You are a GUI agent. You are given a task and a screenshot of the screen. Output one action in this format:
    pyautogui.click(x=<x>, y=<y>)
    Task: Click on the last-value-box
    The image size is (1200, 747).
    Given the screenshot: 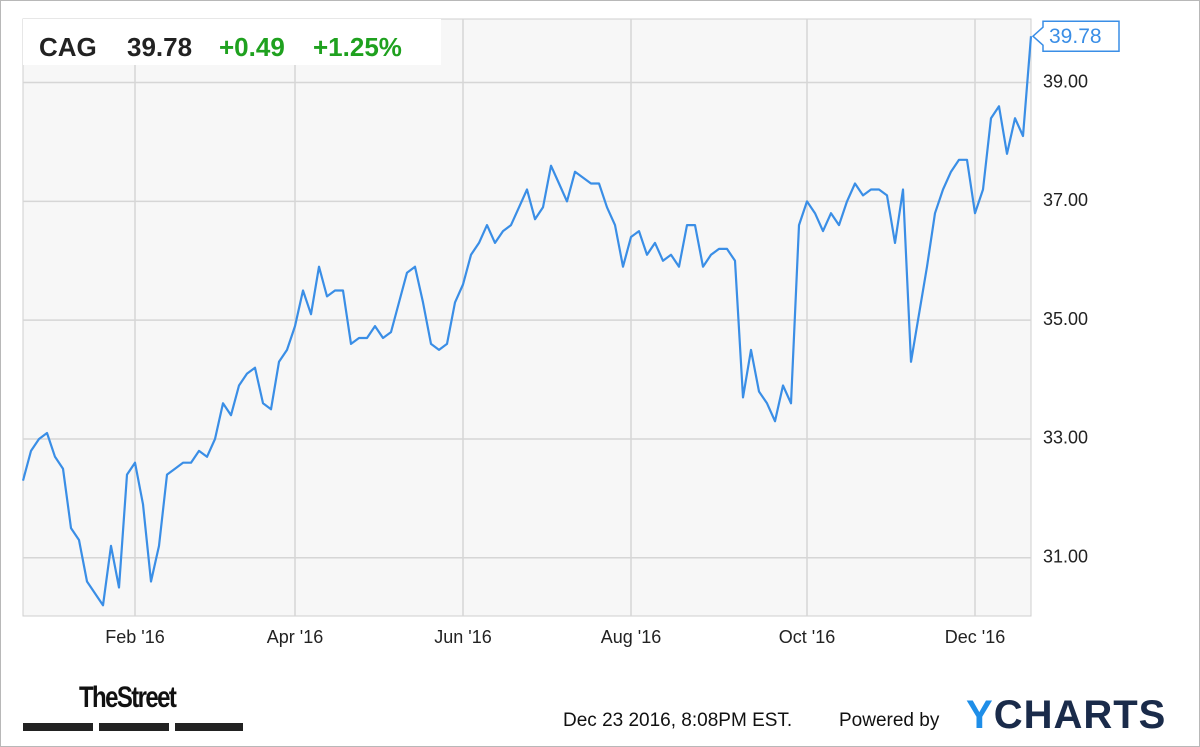 What is the action you would take?
    pyautogui.click(x=1075, y=36)
    